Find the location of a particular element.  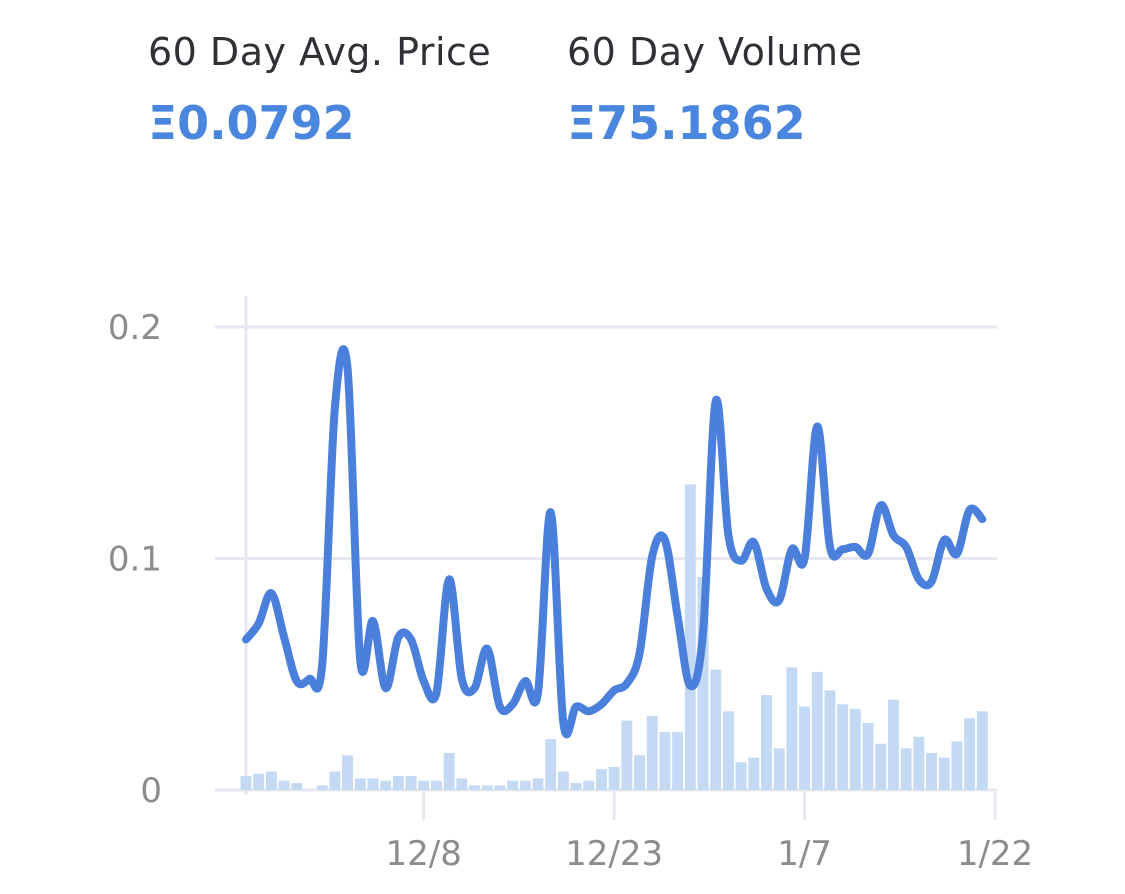

y-tick-label: 0.2 is located at coordinates (135, 328).